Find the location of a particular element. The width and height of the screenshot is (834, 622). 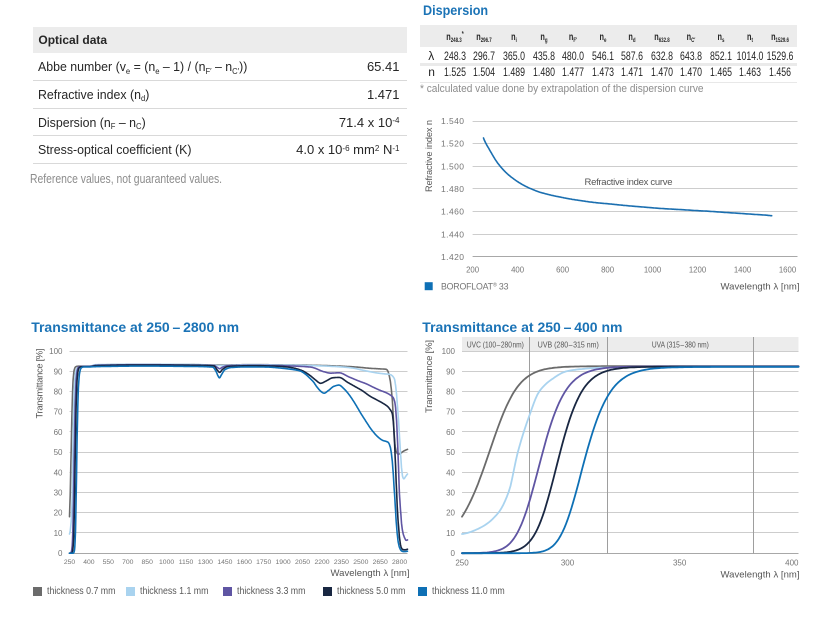

svg-text: 300 is located at coordinates (568, 562).